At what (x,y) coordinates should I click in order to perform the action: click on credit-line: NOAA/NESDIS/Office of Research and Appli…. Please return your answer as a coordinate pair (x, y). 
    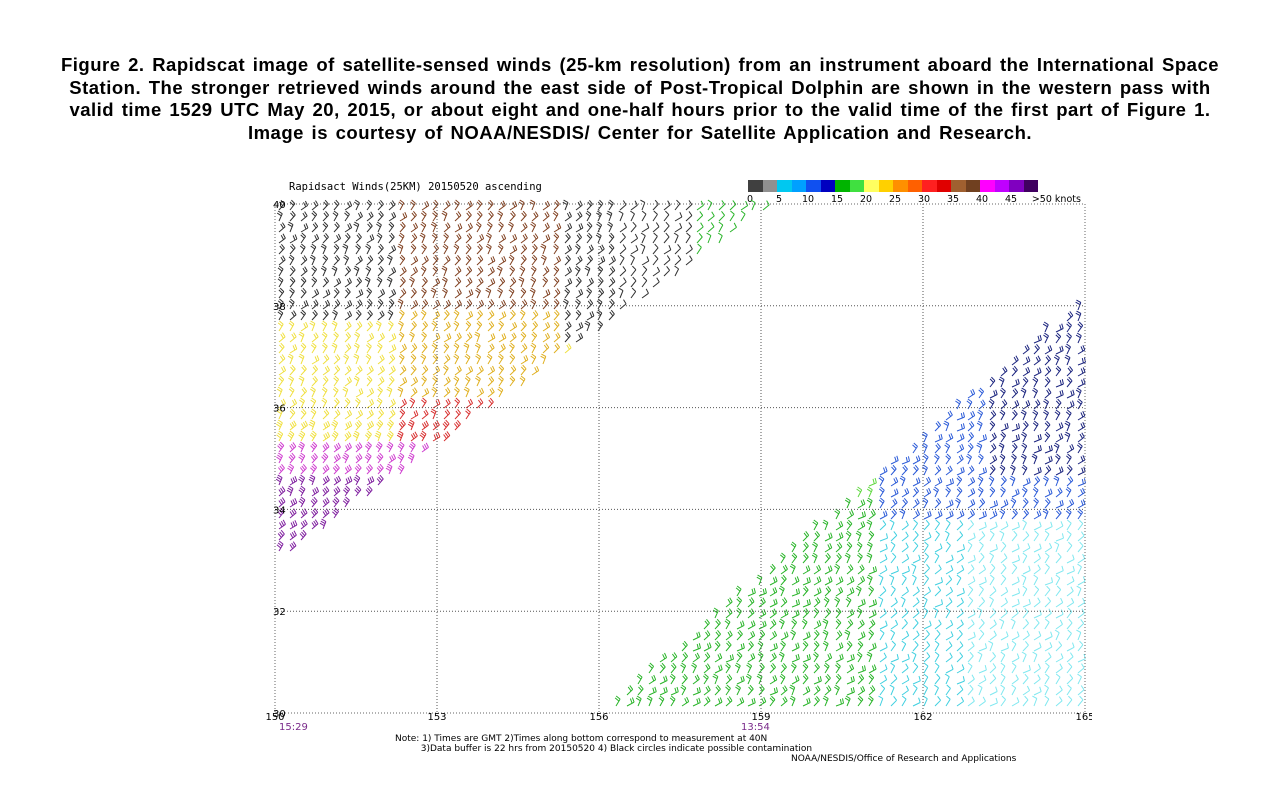
    Looking at the image, I should click on (904, 759).